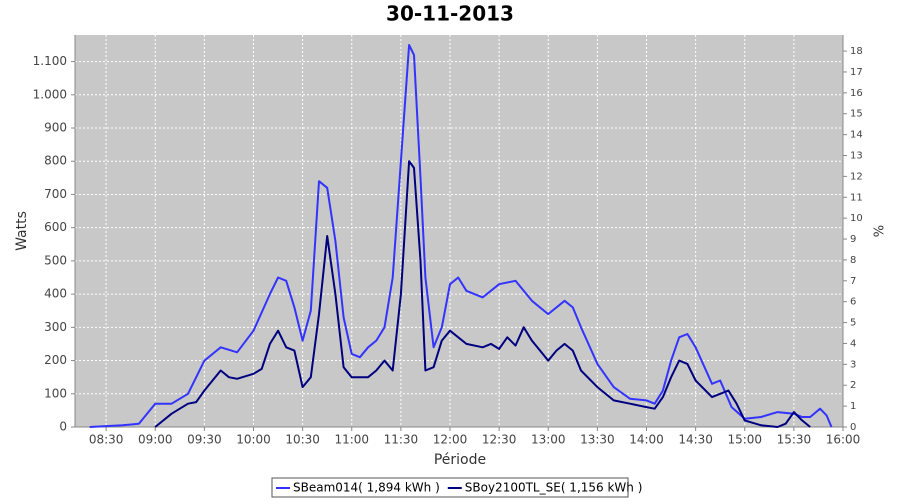 This screenshot has width=900, height=504. I want to click on y-tick-label: 200, so click(55, 360).